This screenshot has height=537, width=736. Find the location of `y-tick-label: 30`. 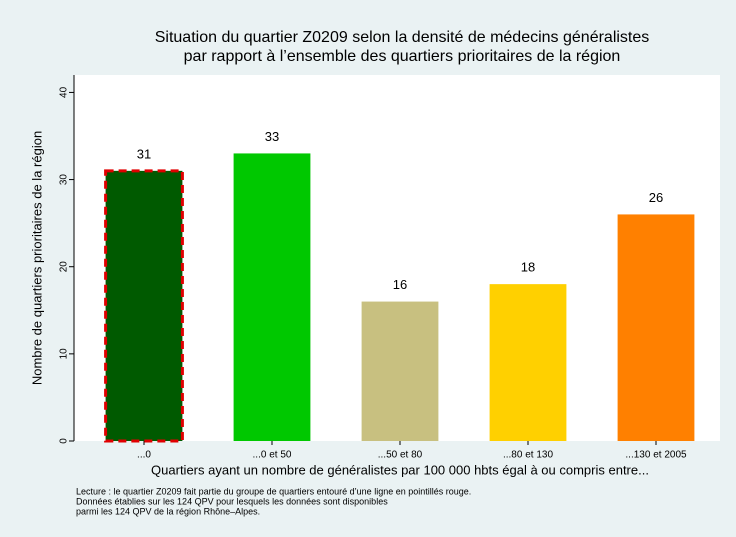

y-tick-label: 30 is located at coordinates (64, 180).